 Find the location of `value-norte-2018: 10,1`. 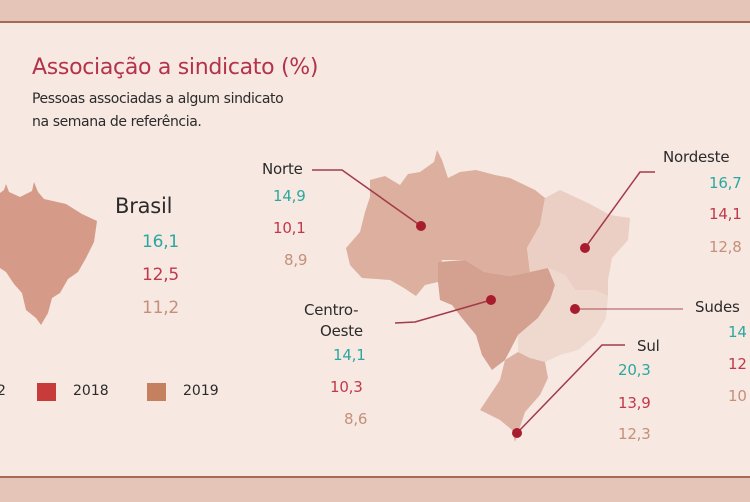

value-norte-2018: 10,1 is located at coordinates (289, 228).